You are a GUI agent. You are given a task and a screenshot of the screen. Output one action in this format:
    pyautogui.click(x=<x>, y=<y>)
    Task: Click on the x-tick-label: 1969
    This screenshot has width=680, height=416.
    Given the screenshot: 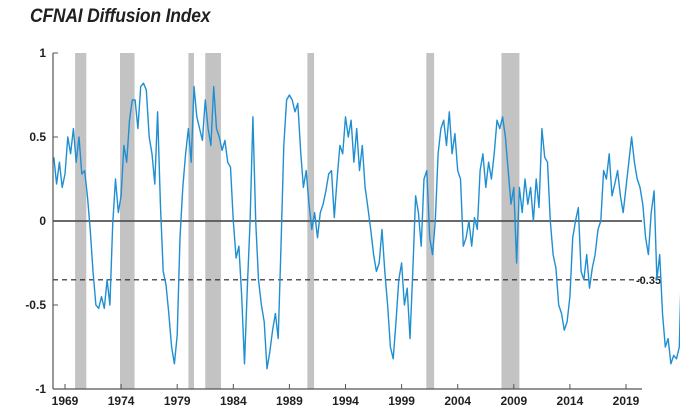 What is the action you would take?
    pyautogui.click(x=65, y=401)
    